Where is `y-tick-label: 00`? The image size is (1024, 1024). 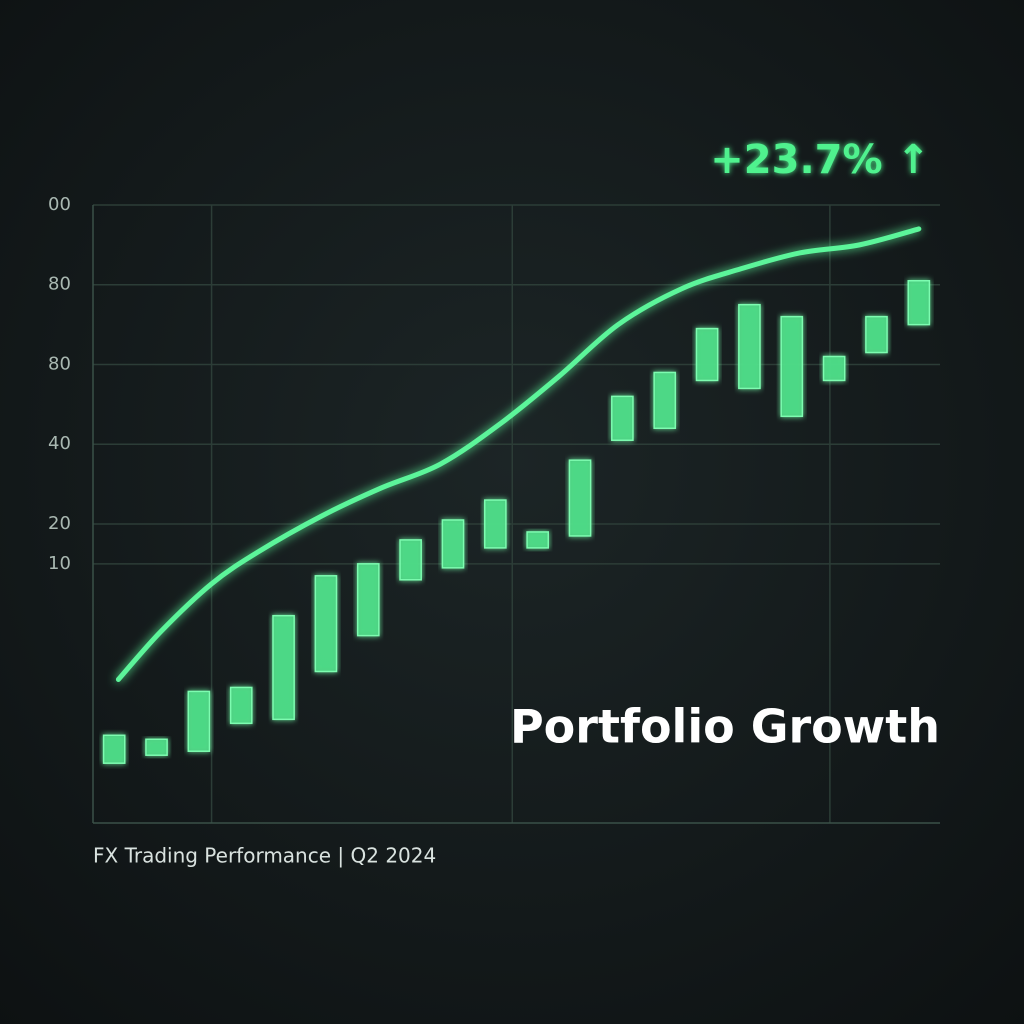
y-tick-label: 00 is located at coordinates (59, 204).